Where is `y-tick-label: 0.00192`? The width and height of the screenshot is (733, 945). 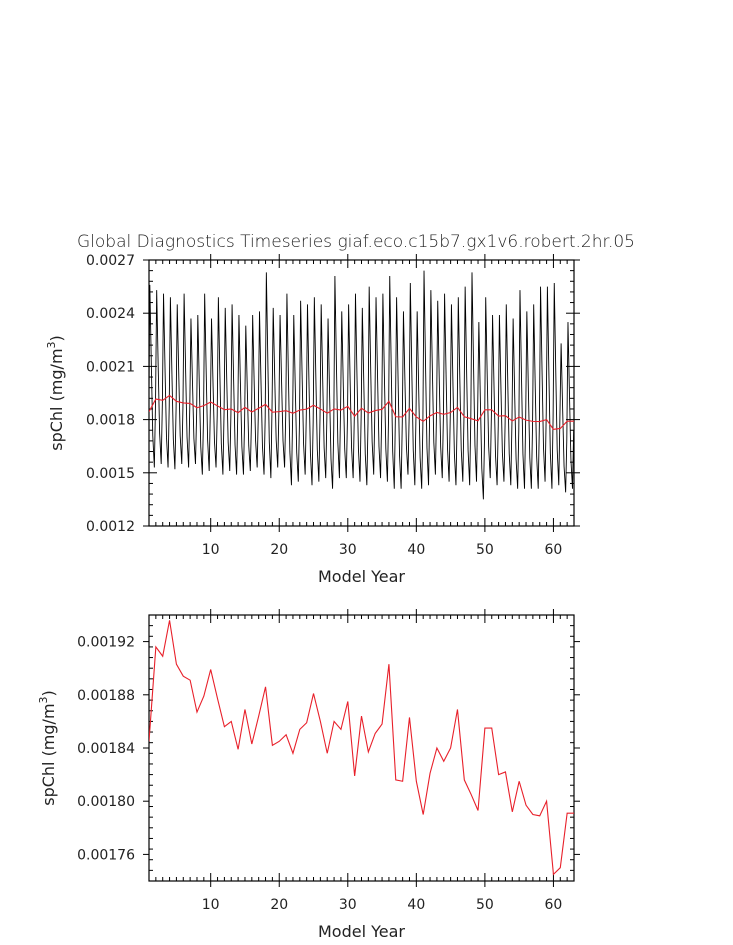
y-tick-label: 0.00192 is located at coordinates (106, 643).